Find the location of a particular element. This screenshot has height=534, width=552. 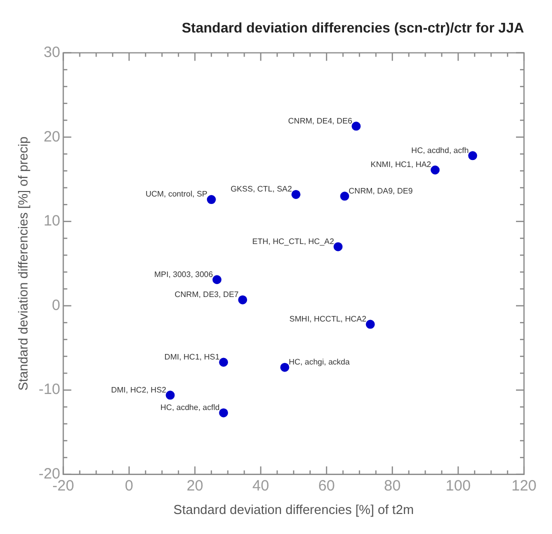

annotation: HC, acdhe, acfld is located at coordinates (190, 407).